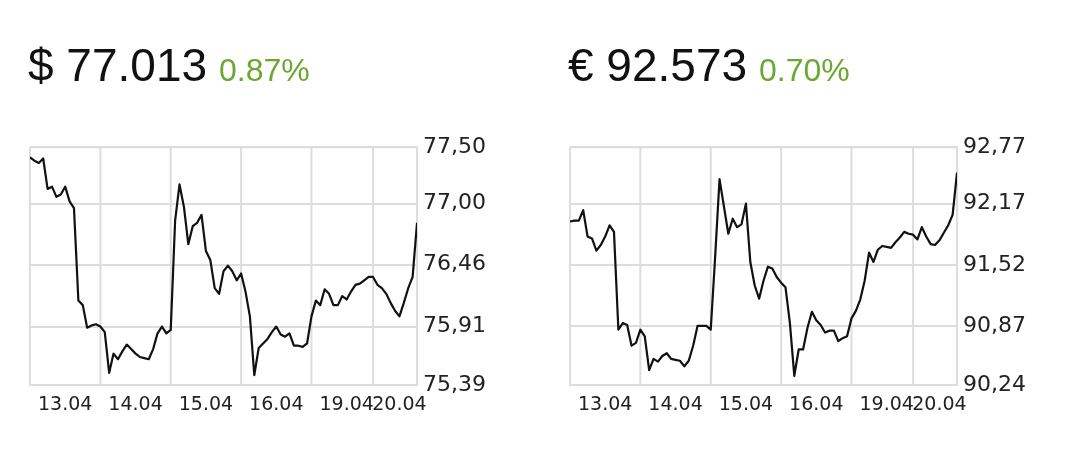 Image resolution: width=1080 pixels, height=451 pixels. What do you see at coordinates (264, 70) in the screenshot?
I see `chart-subtitle: 0.87%` at bounding box center [264, 70].